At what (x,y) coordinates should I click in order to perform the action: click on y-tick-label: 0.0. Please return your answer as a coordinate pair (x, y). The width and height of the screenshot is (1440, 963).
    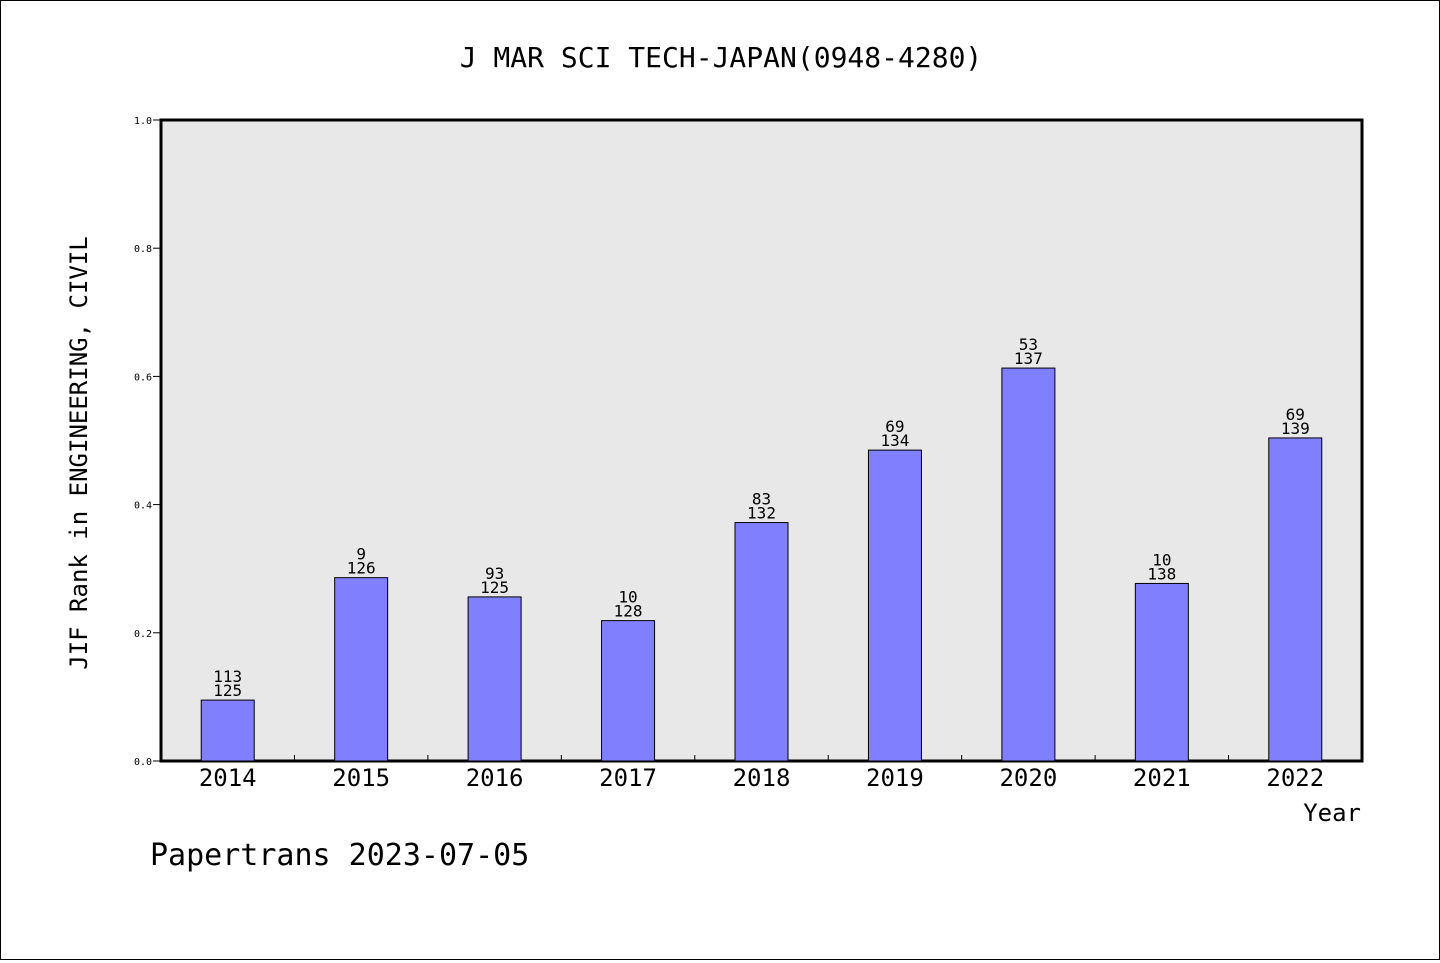
    Looking at the image, I should click on (143, 762).